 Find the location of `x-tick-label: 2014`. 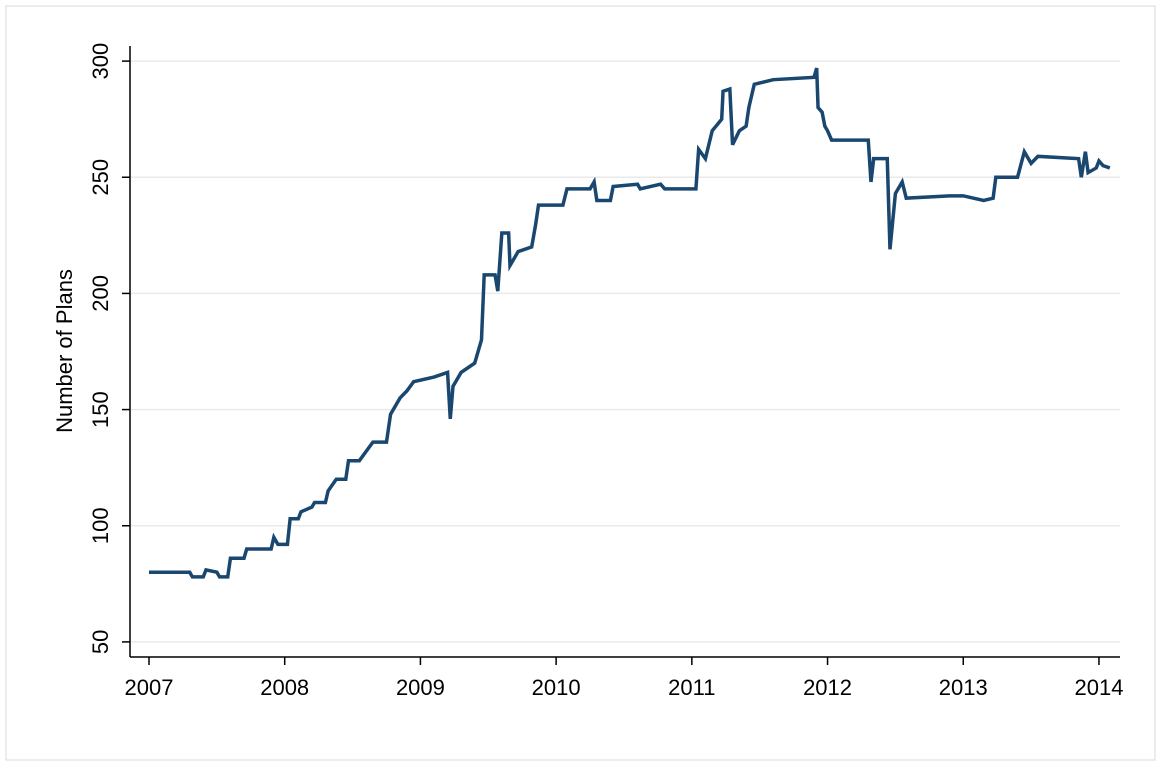

x-tick-label: 2014 is located at coordinates (1098, 687).